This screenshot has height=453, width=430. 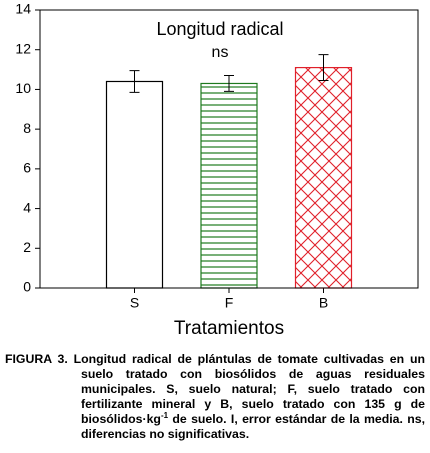 What do you see at coordinates (219, 29) in the screenshot?
I see `chart-title: Longitud radical` at bounding box center [219, 29].